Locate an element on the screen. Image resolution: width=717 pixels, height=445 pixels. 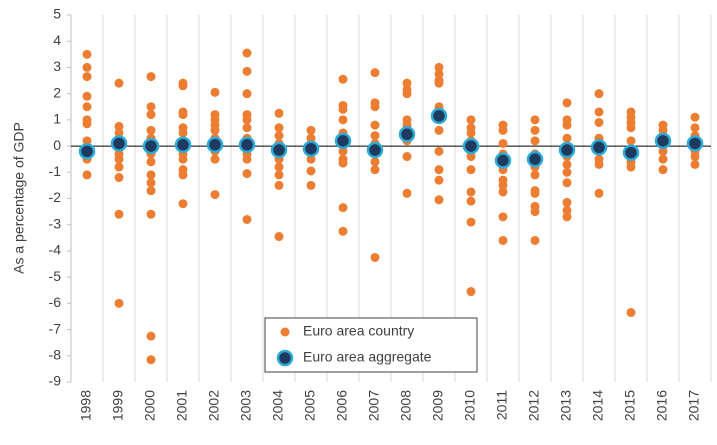
legend-box is located at coordinates (371, 345).